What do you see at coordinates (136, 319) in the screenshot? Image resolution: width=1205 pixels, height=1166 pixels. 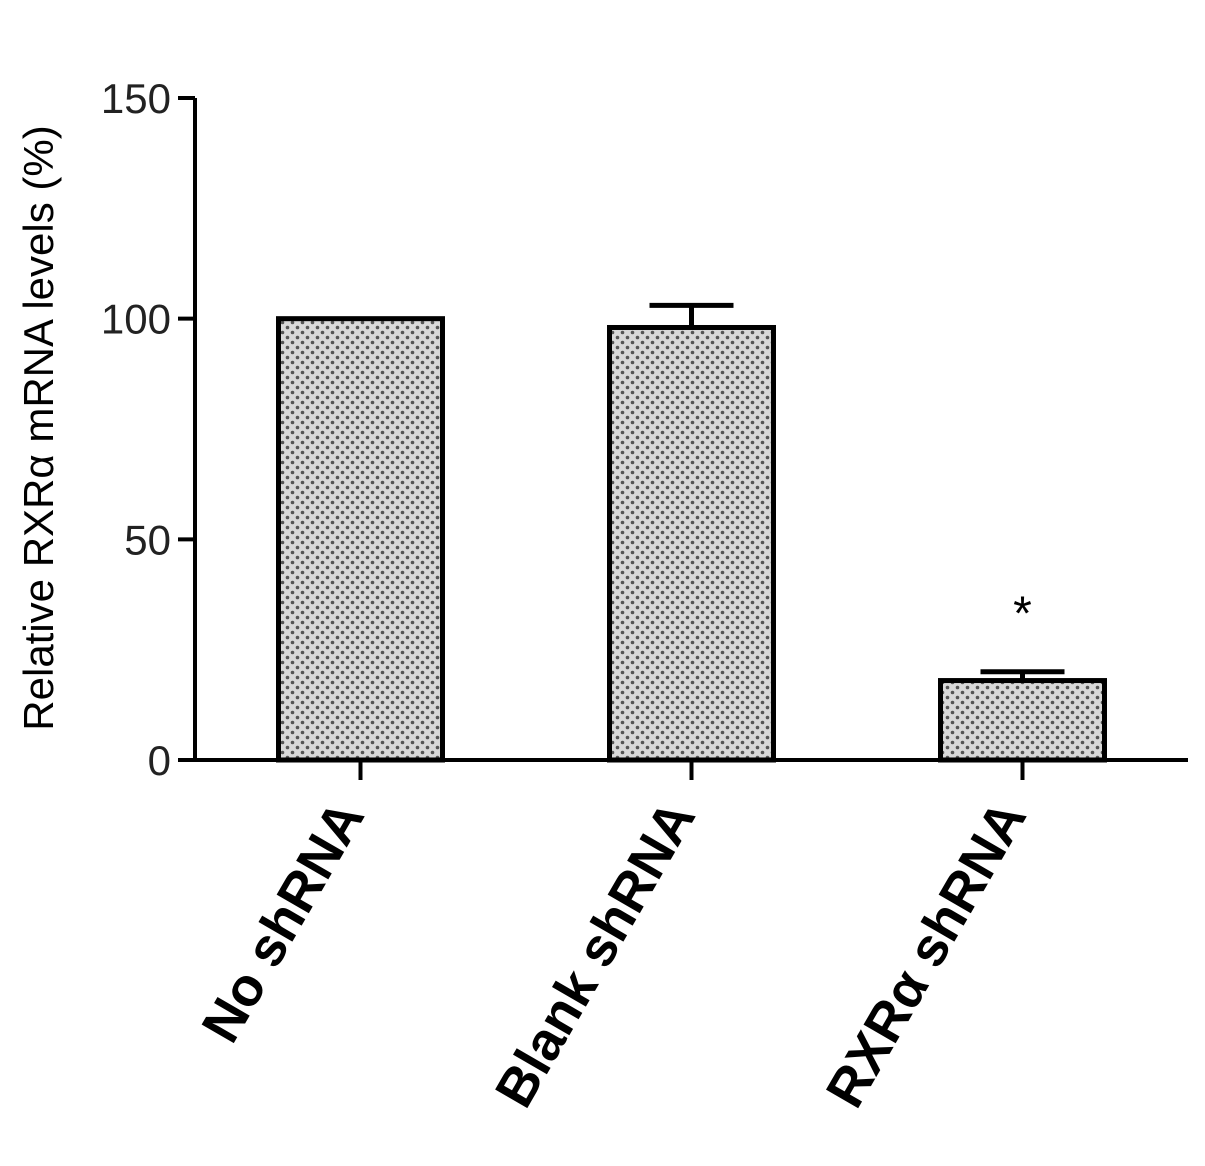 I see `y-tick-label: 100` at bounding box center [136, 319].